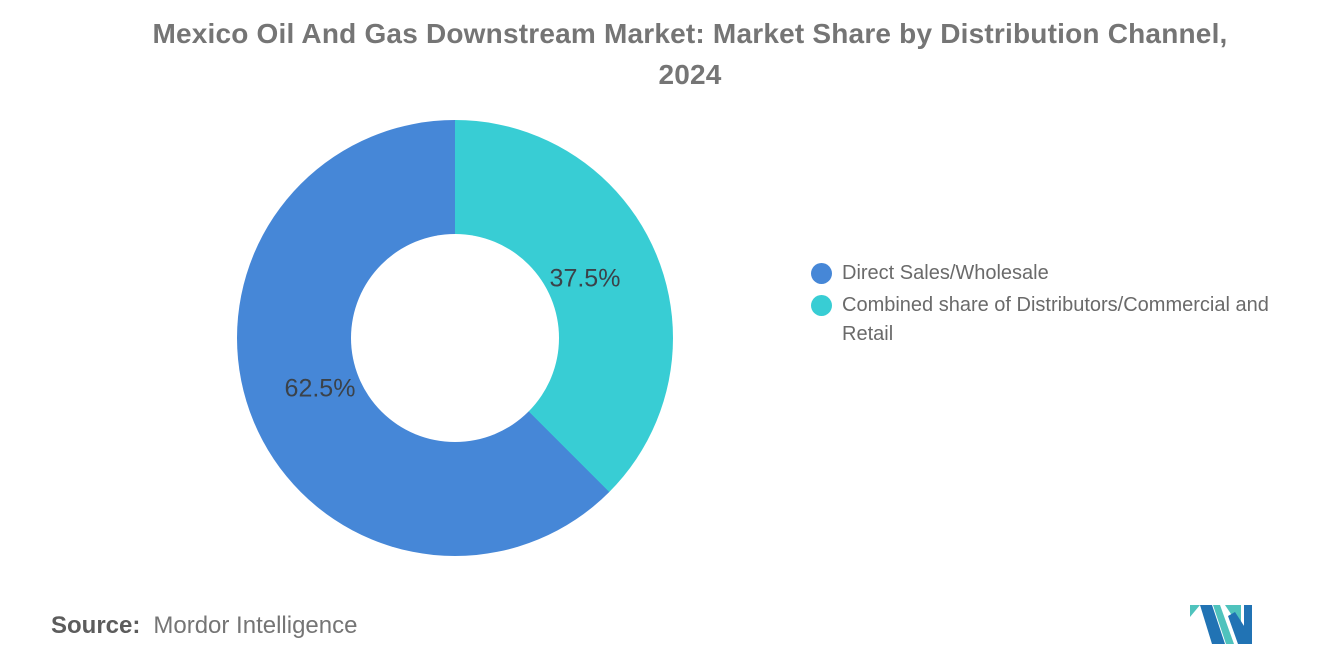  Describe the element at coordinates (1237, 628) in the screenshot. I see `logo-blue-diagonal` at that location.